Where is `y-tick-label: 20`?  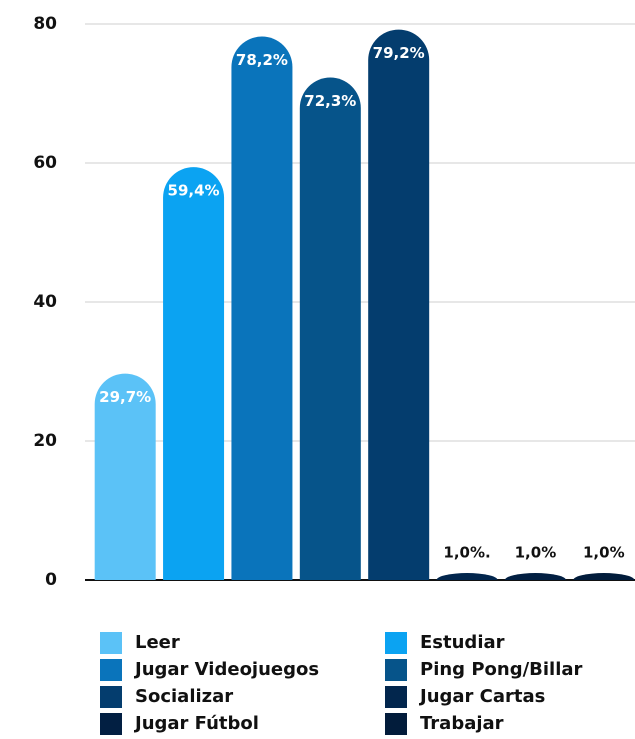
y-tick-label: 20 is located at coordinates (45, 441).